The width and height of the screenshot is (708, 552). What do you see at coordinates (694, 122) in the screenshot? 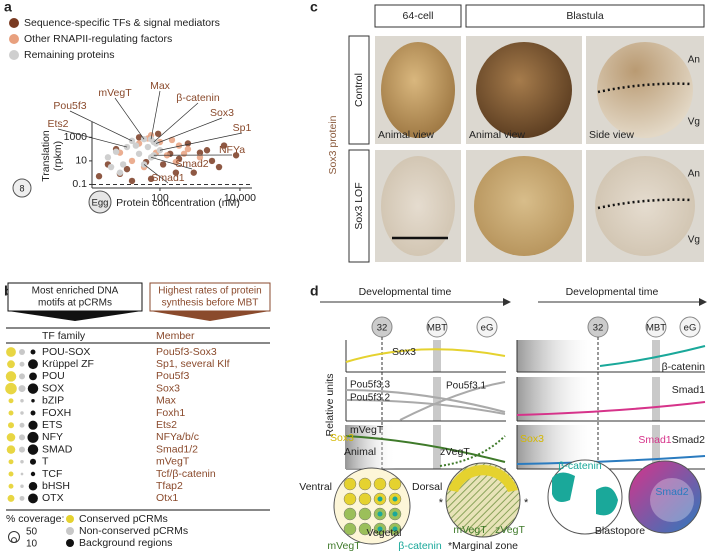
I see `pole-label: Vg` at bounding box center [694, 122].